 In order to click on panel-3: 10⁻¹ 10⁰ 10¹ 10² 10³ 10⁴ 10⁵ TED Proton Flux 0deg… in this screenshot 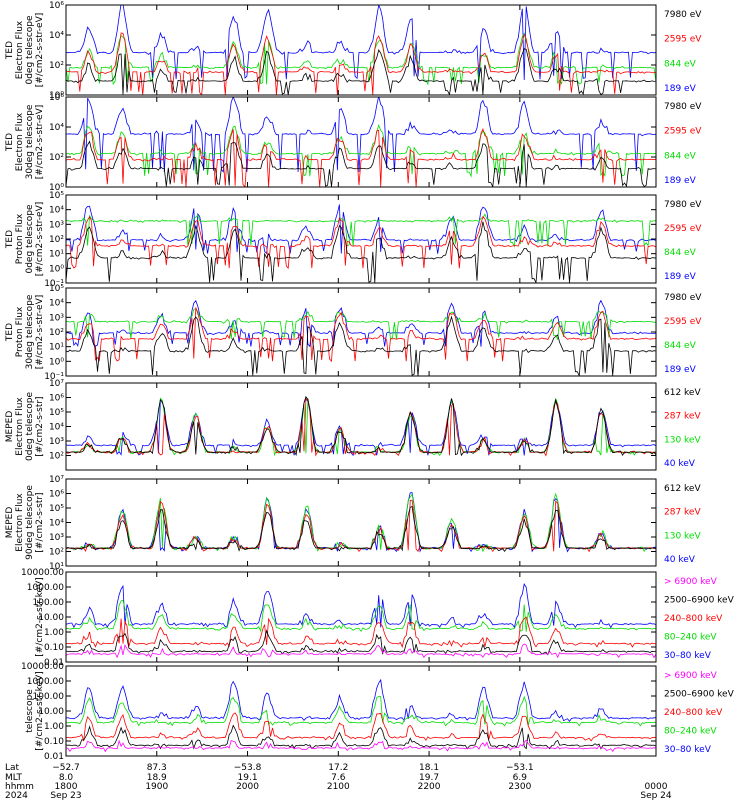, I will do `click(353, 240)`.